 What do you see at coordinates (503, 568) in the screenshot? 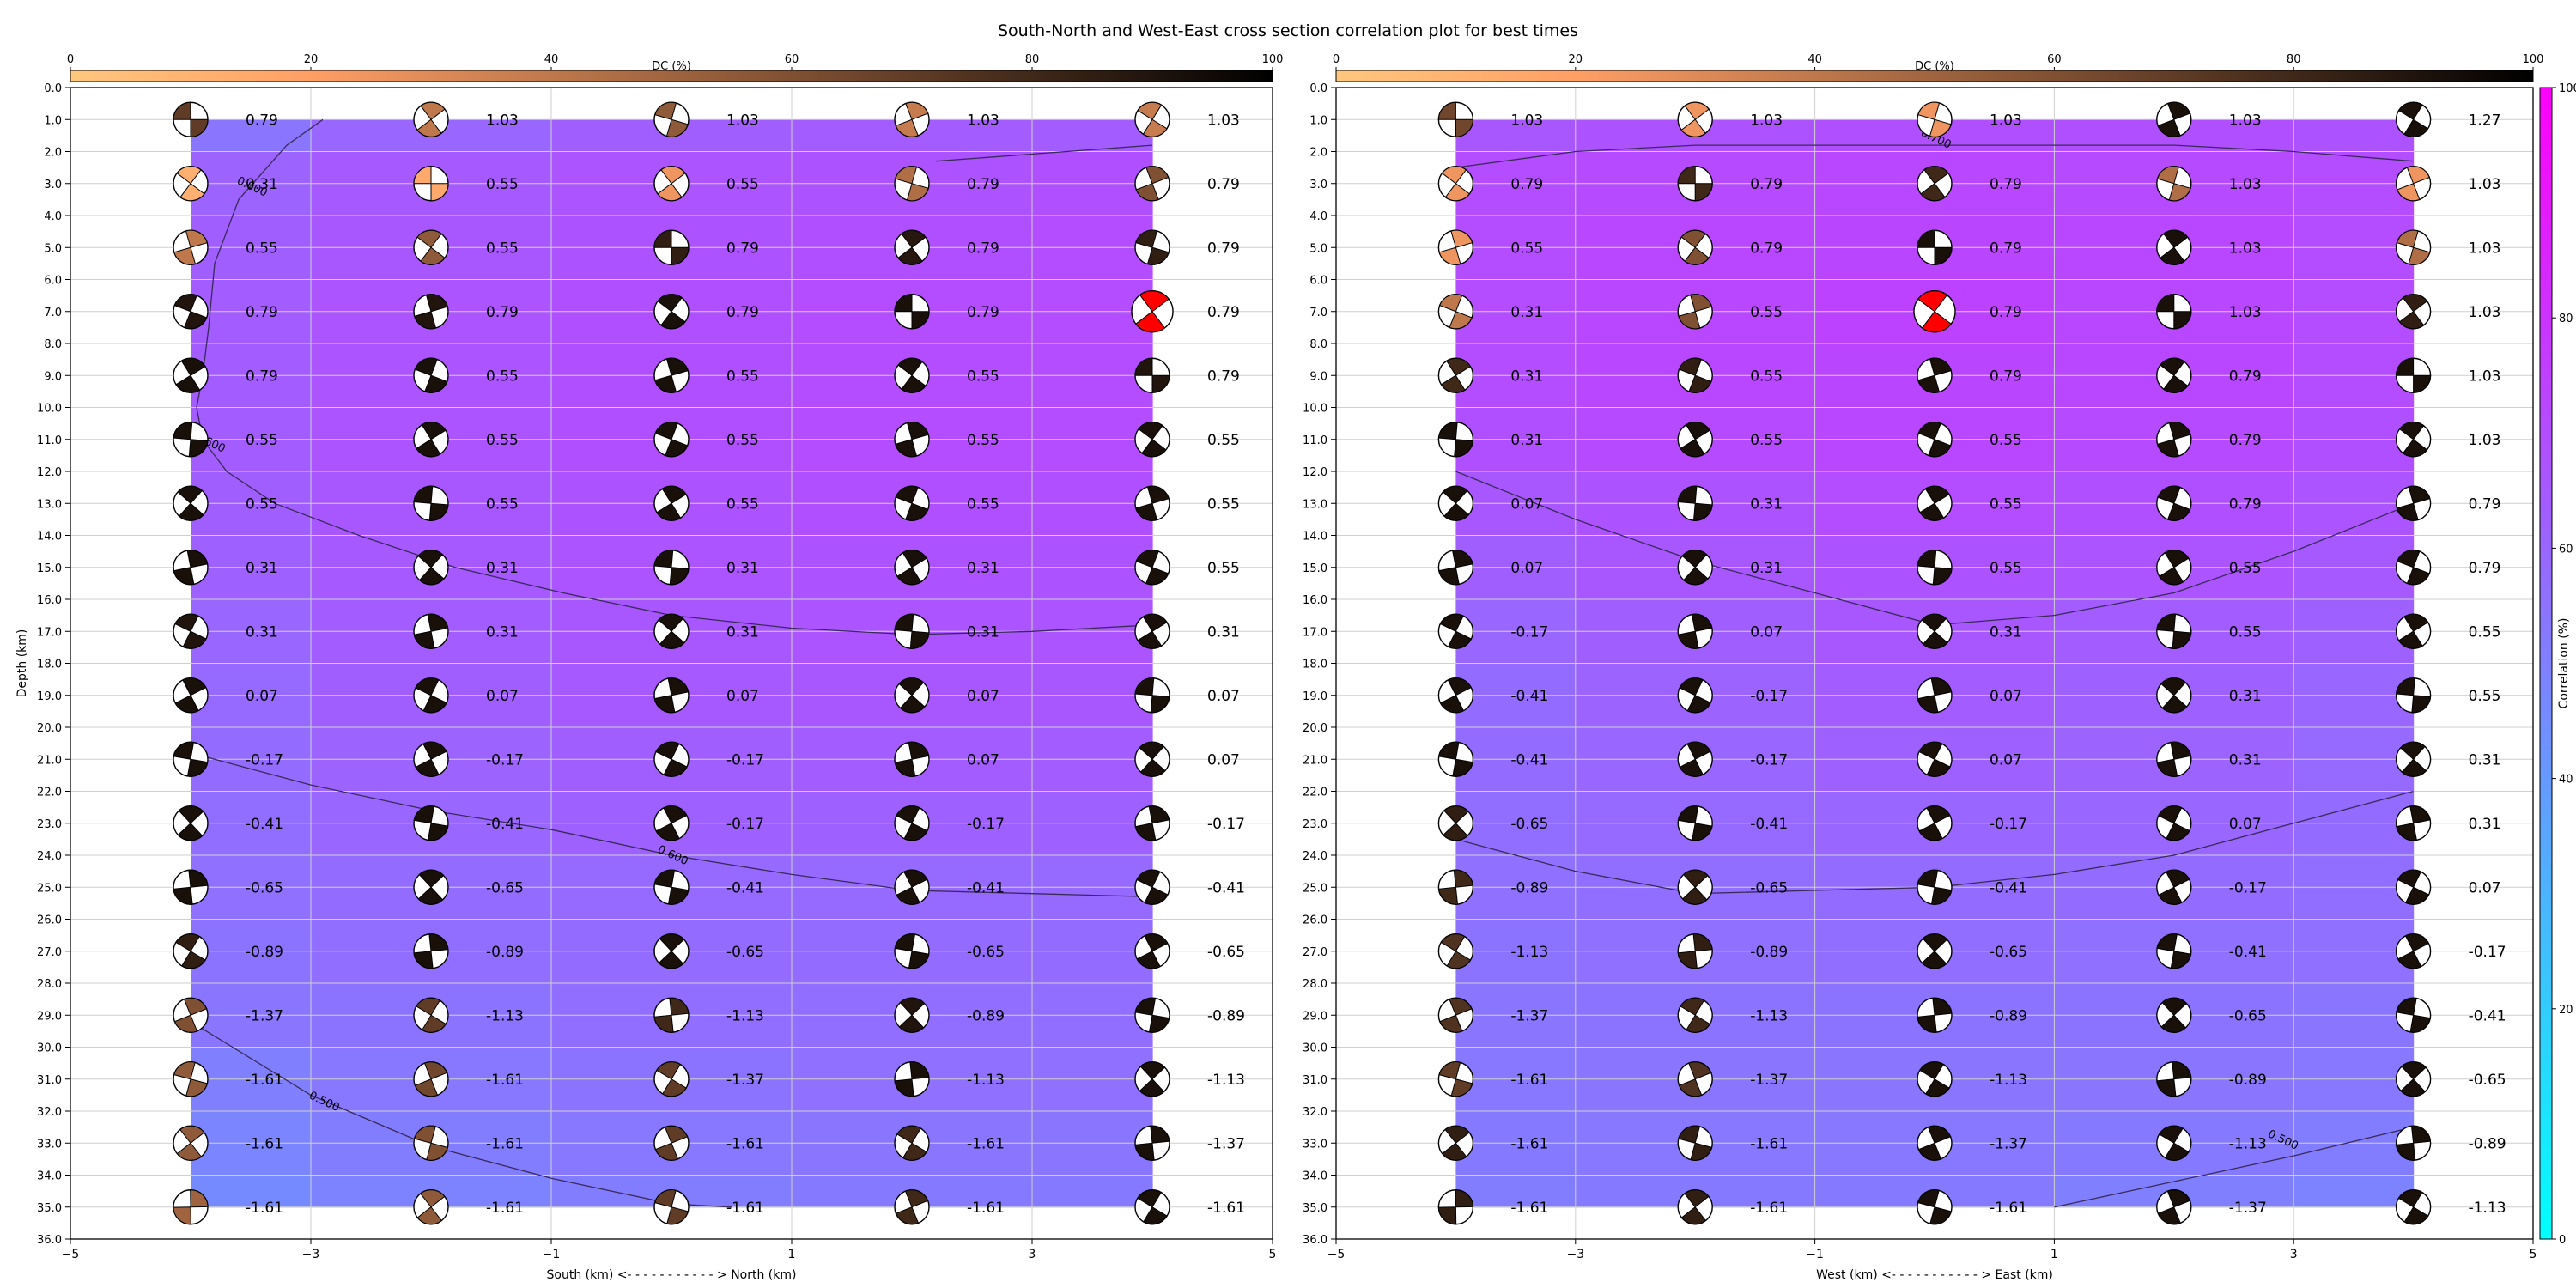
I see `correlation-value: 0.31` at bounding box center [503, 568].